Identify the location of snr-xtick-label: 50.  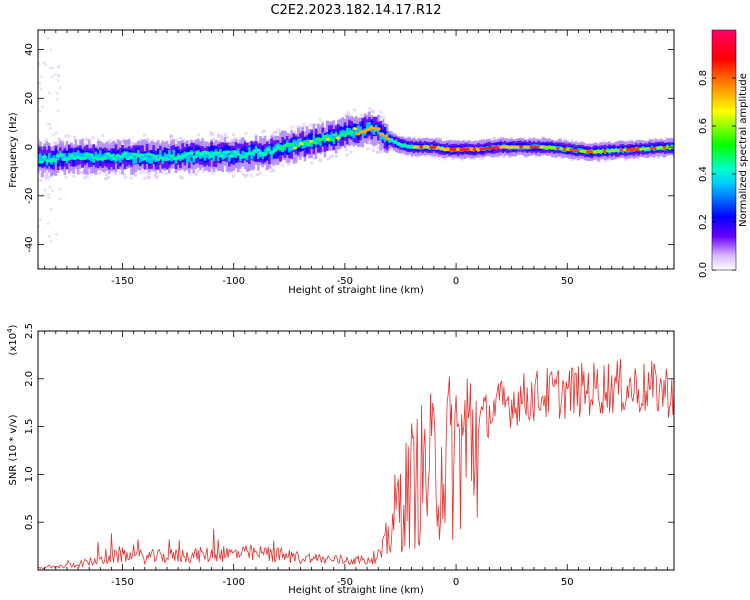
(567, 582).